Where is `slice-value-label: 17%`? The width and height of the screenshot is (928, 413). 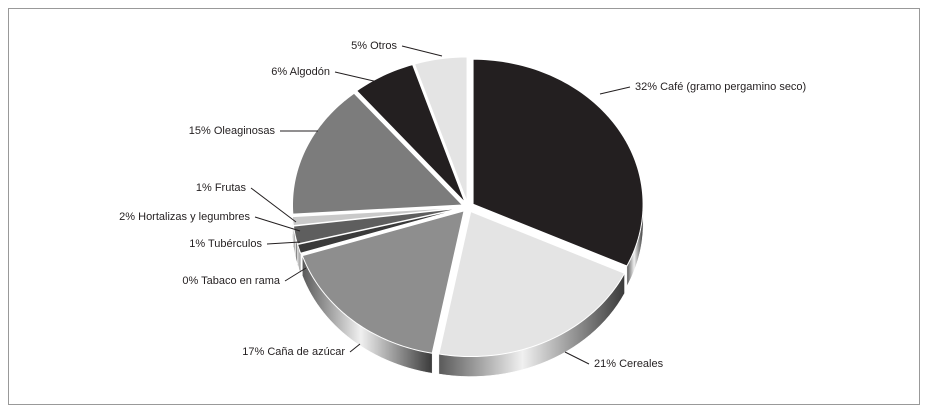 slice-value-label: 17% is located at coordinates (253, 352).